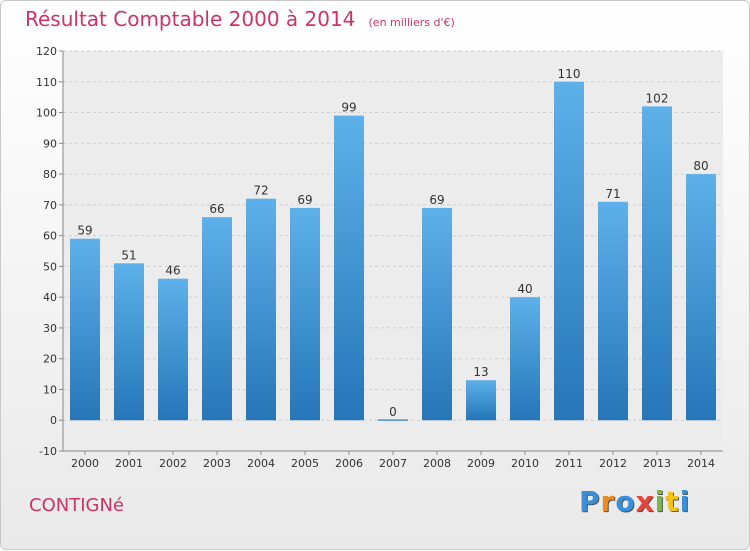 The width and height of the screenshot is (750, 551). What do you see at coordinates (625, 501) in the screenshot?
I see `logo-letter: o` at bounding box center [625, 501].